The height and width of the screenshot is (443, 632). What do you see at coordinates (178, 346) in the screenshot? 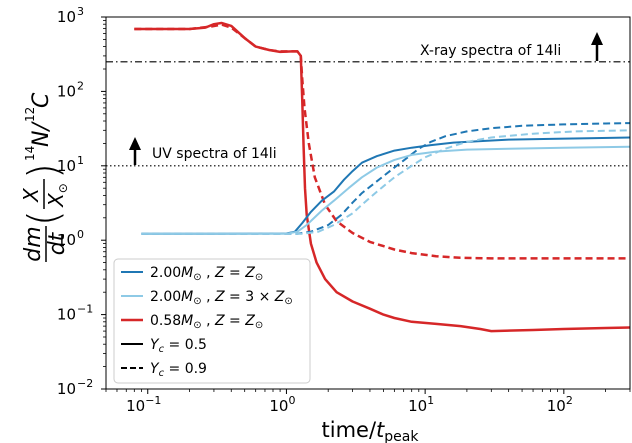
I see `svg-text: Yc = 0.5` at bounding box center [178, 346].